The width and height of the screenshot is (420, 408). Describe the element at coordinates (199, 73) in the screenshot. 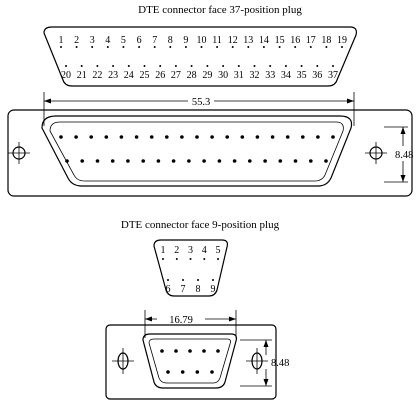

I see `db37-bottom-pin-numbers: 20 21 22 23 24 25 26 27 28 29 30 31 32 33 34 35 36 37` at that location.